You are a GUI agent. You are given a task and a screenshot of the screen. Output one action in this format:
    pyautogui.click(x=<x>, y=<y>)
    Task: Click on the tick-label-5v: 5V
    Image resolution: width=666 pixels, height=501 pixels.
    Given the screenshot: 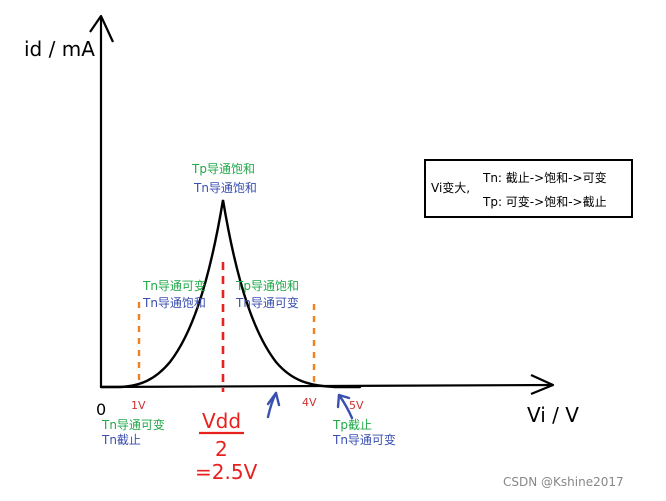 What is the action you would take?
    pyautogui.click(x=356, y=405)
    